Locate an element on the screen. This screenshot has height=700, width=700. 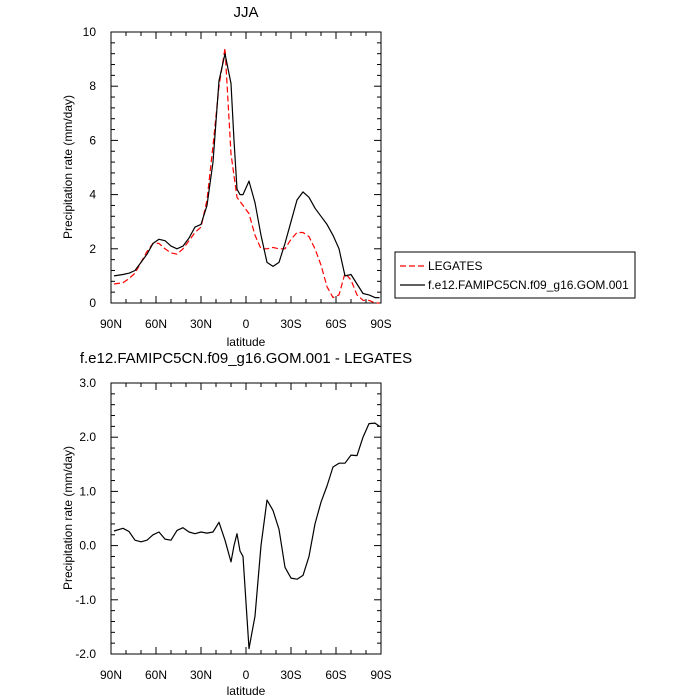
legend-legates-label: LEGATES is located at coordinates (455, 266).